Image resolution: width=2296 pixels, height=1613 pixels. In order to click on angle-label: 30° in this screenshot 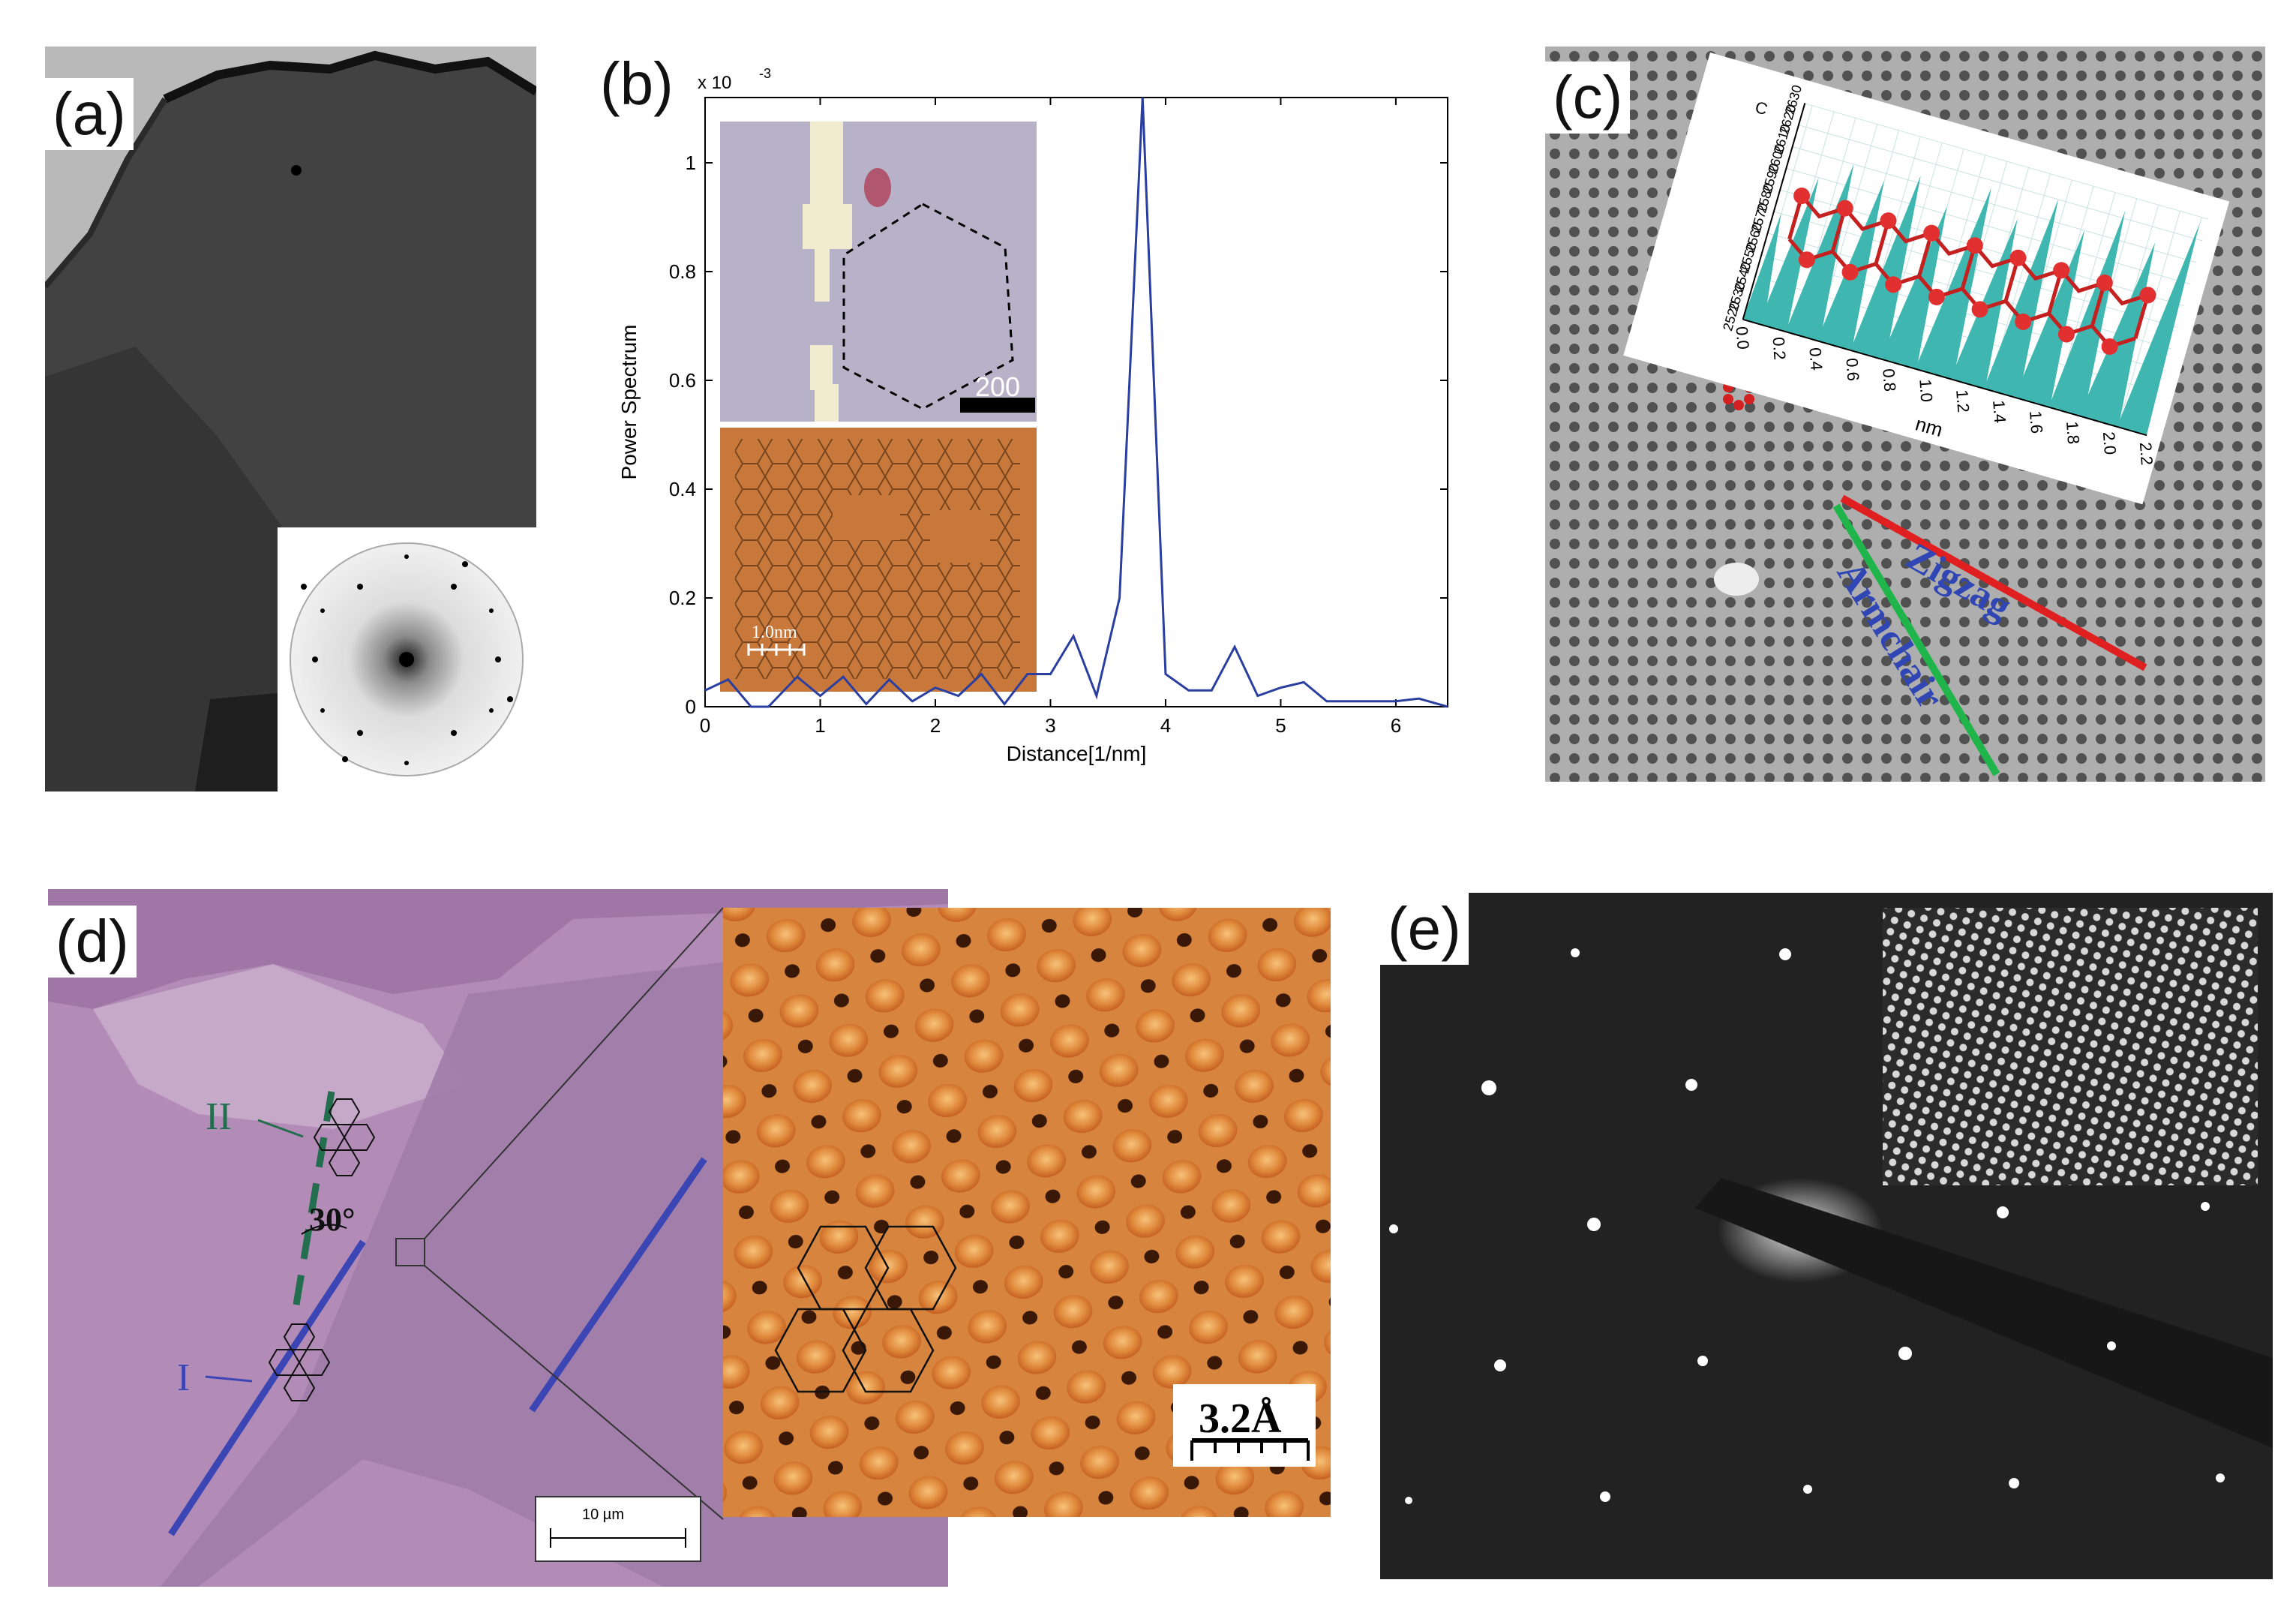, I will do `click(332, 1219)`.